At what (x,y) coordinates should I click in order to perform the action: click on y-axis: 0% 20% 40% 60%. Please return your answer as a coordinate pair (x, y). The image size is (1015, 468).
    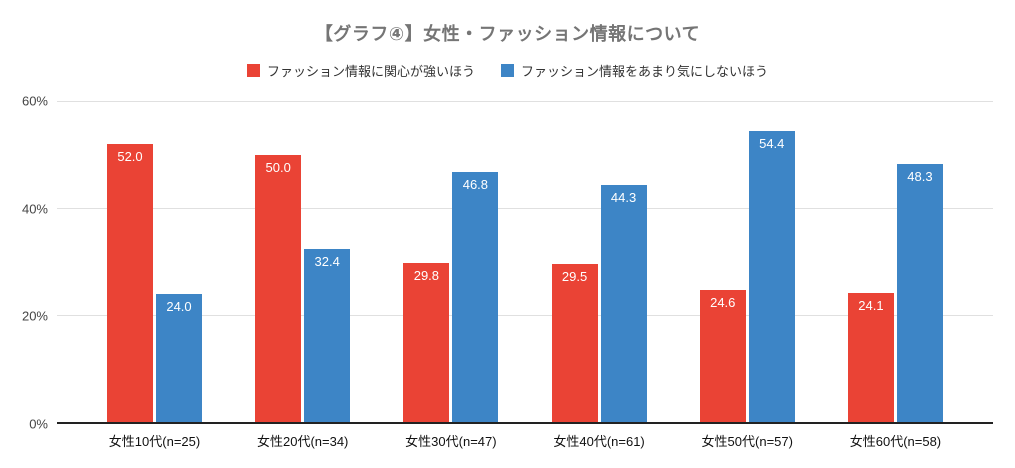
    Looking at the image, I should click on (24, 263).